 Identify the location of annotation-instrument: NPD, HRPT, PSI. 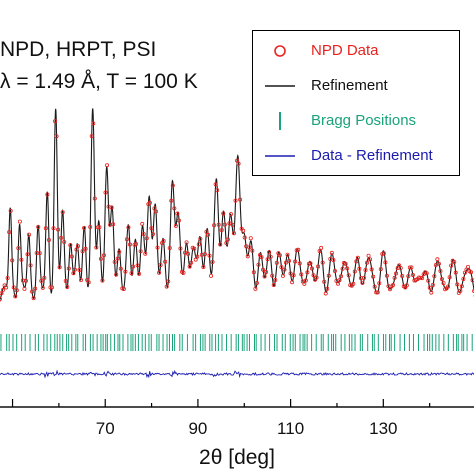
(78, 49).